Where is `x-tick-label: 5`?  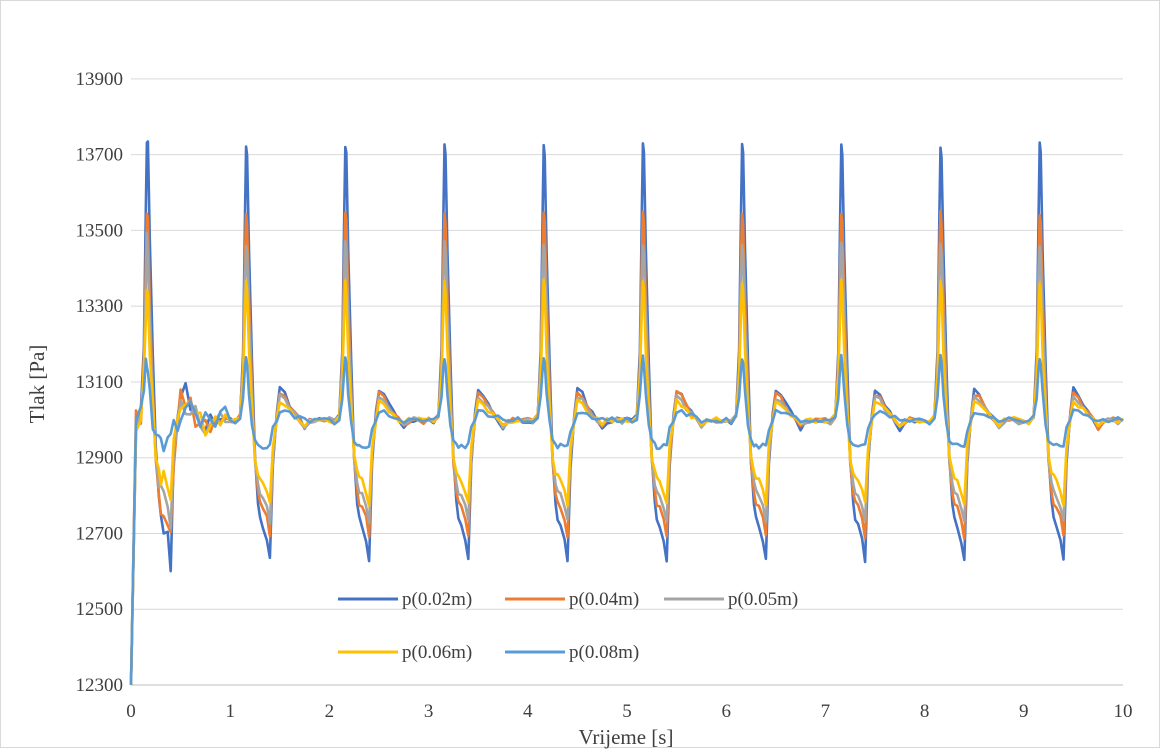 x-tick-label: 5 is located at coordinates (627, 711).